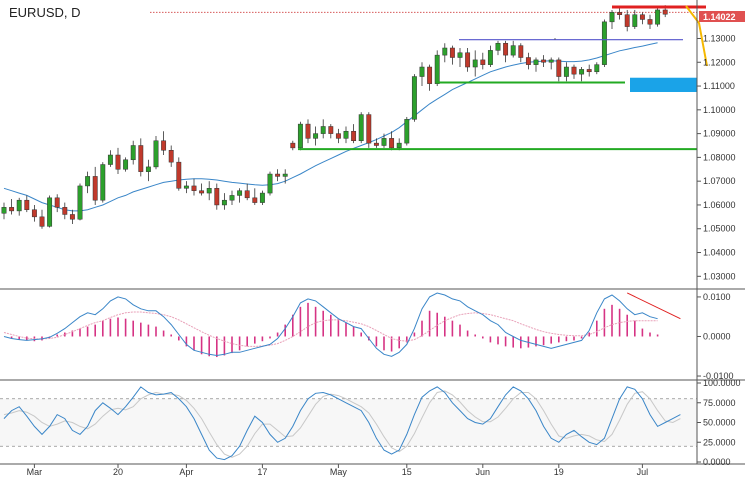  I want to click on stoch-k-line, so click(342, 423).